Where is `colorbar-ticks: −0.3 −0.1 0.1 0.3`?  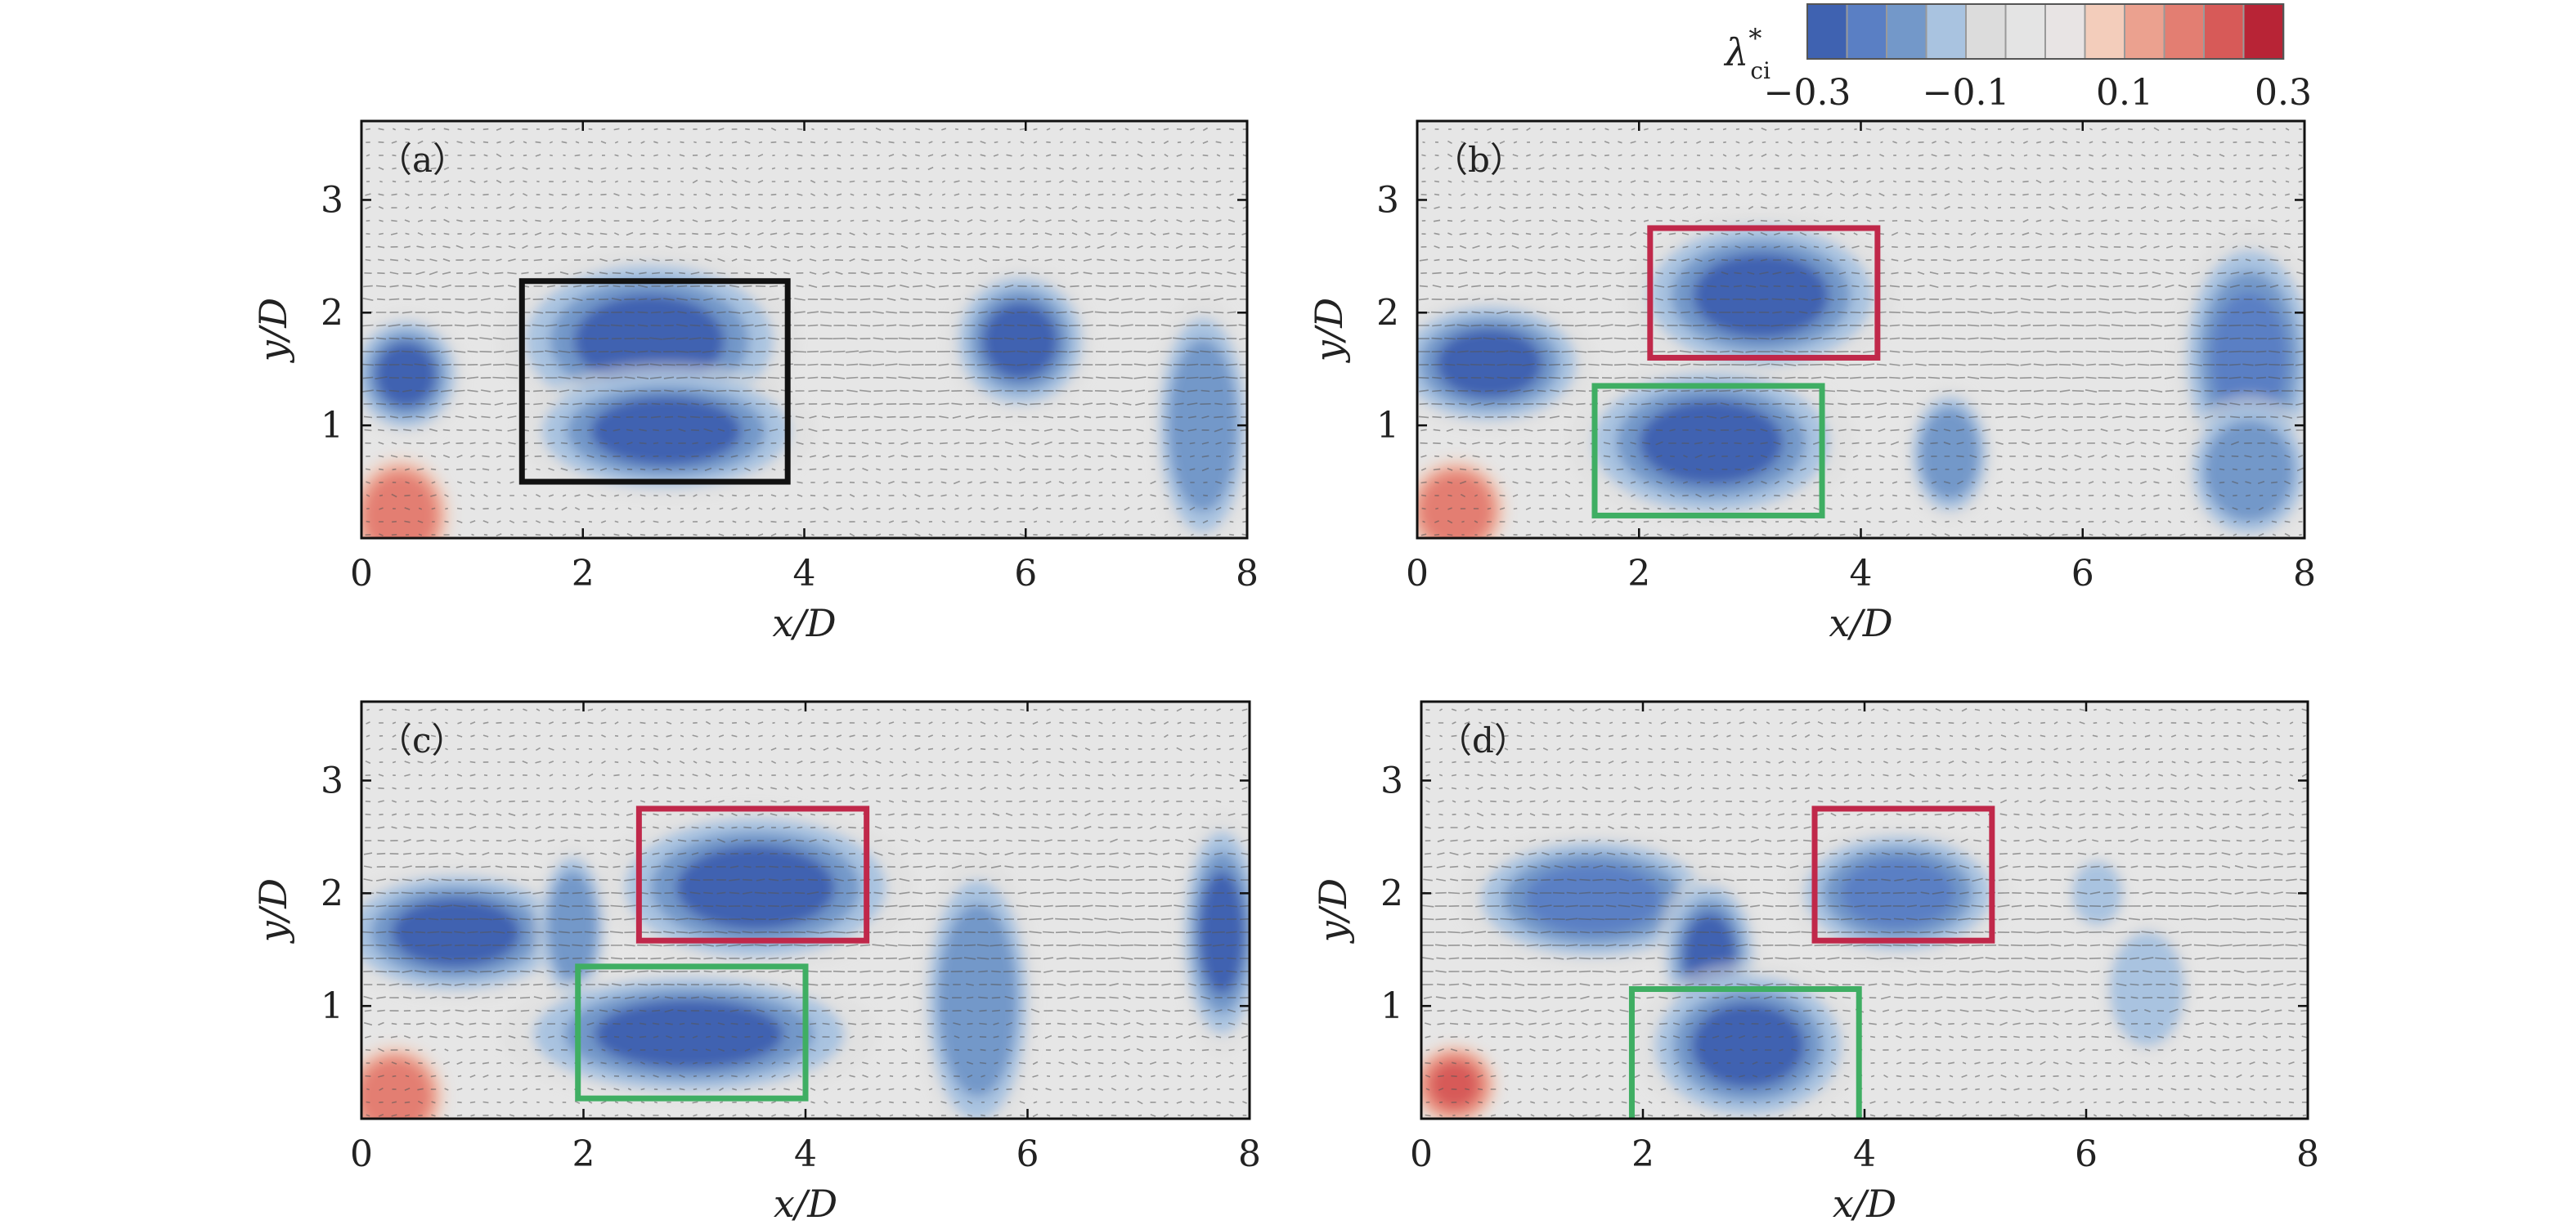
colorbar-ticks: −0.3 −0.1 0.1 0.3 is located at coordinates (2038, 93).